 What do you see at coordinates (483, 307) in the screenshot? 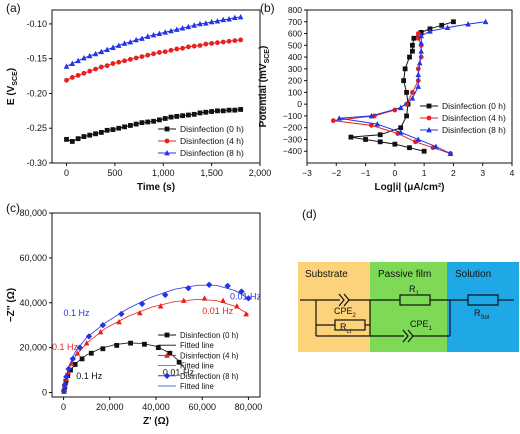
I see `solution-region` at bounding box center [483, 307].